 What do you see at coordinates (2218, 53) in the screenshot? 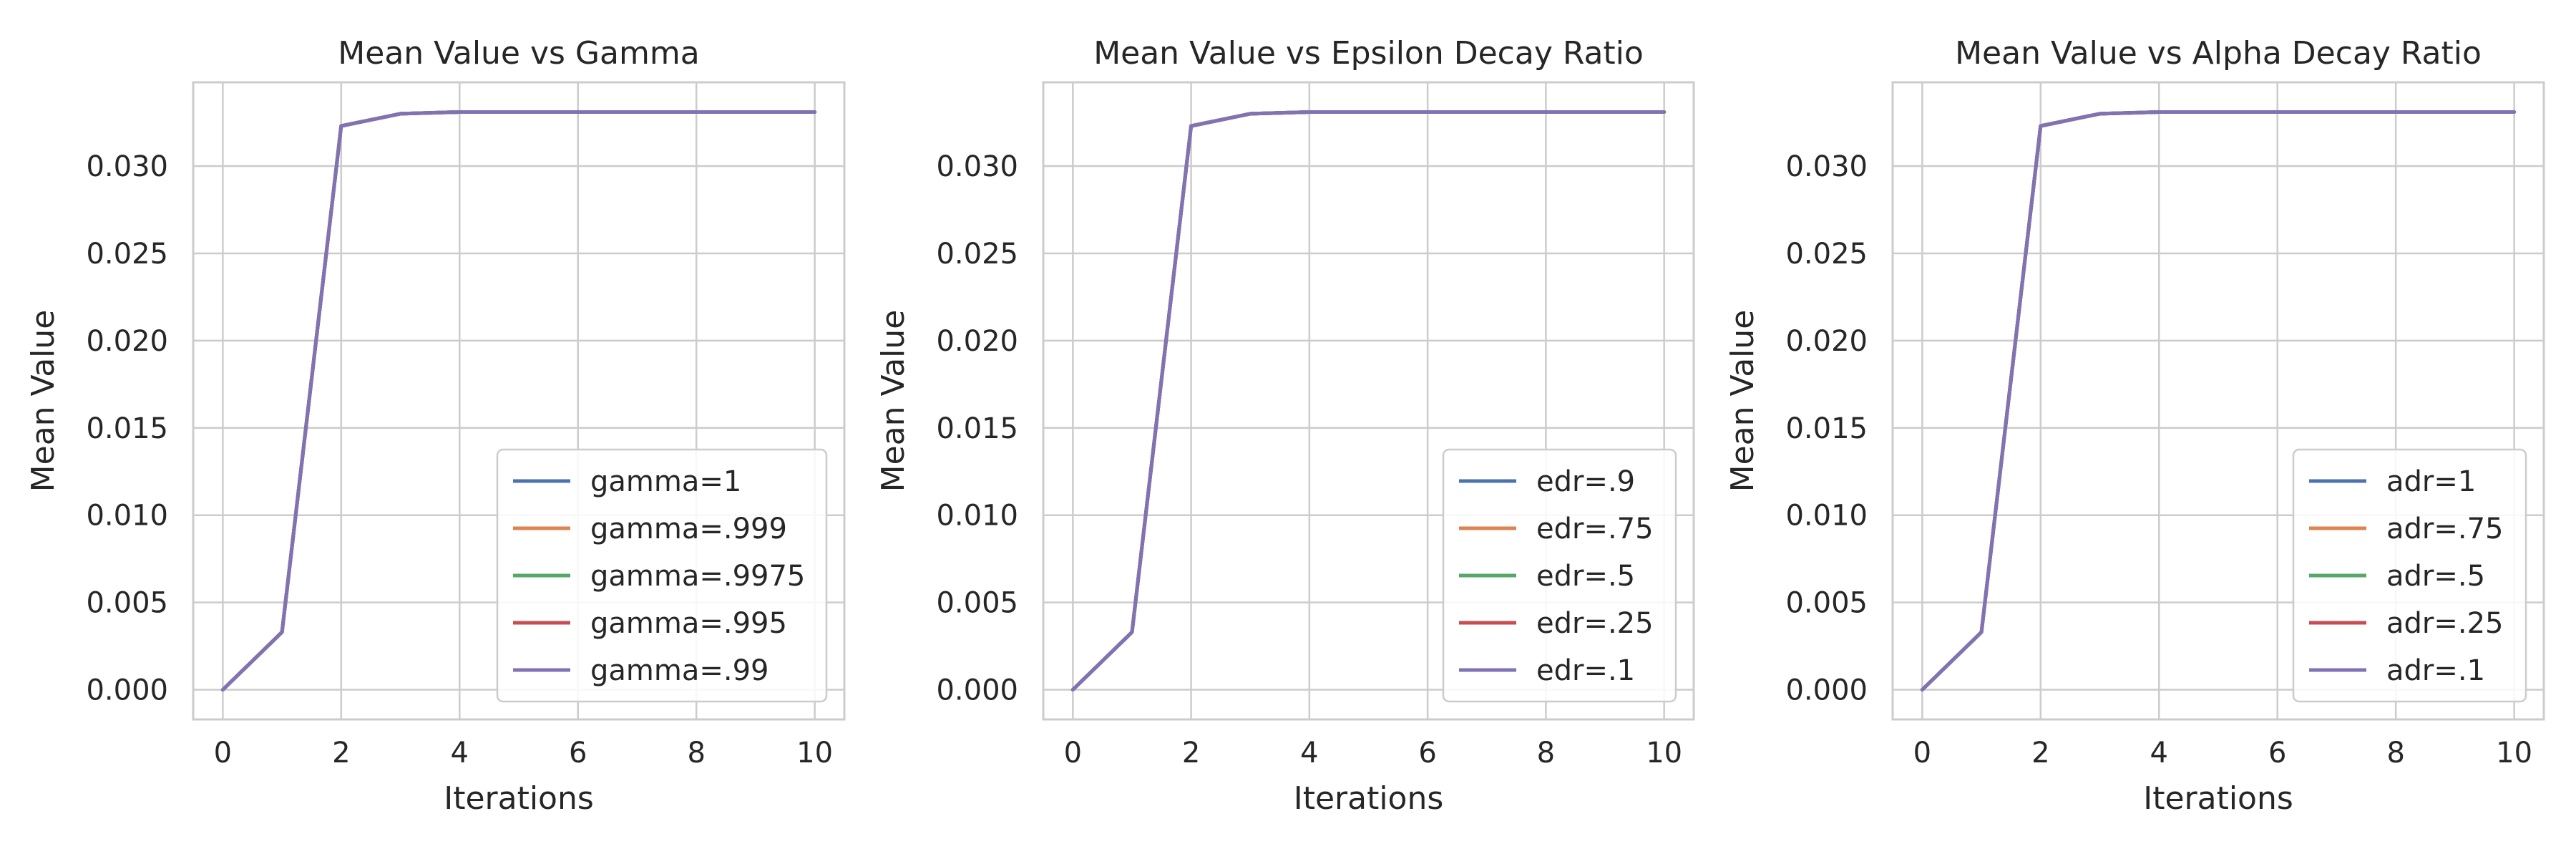
I see `chart-title: Mean Value vs Alpha Decay Ratio` at bounding box center [2218, 53].